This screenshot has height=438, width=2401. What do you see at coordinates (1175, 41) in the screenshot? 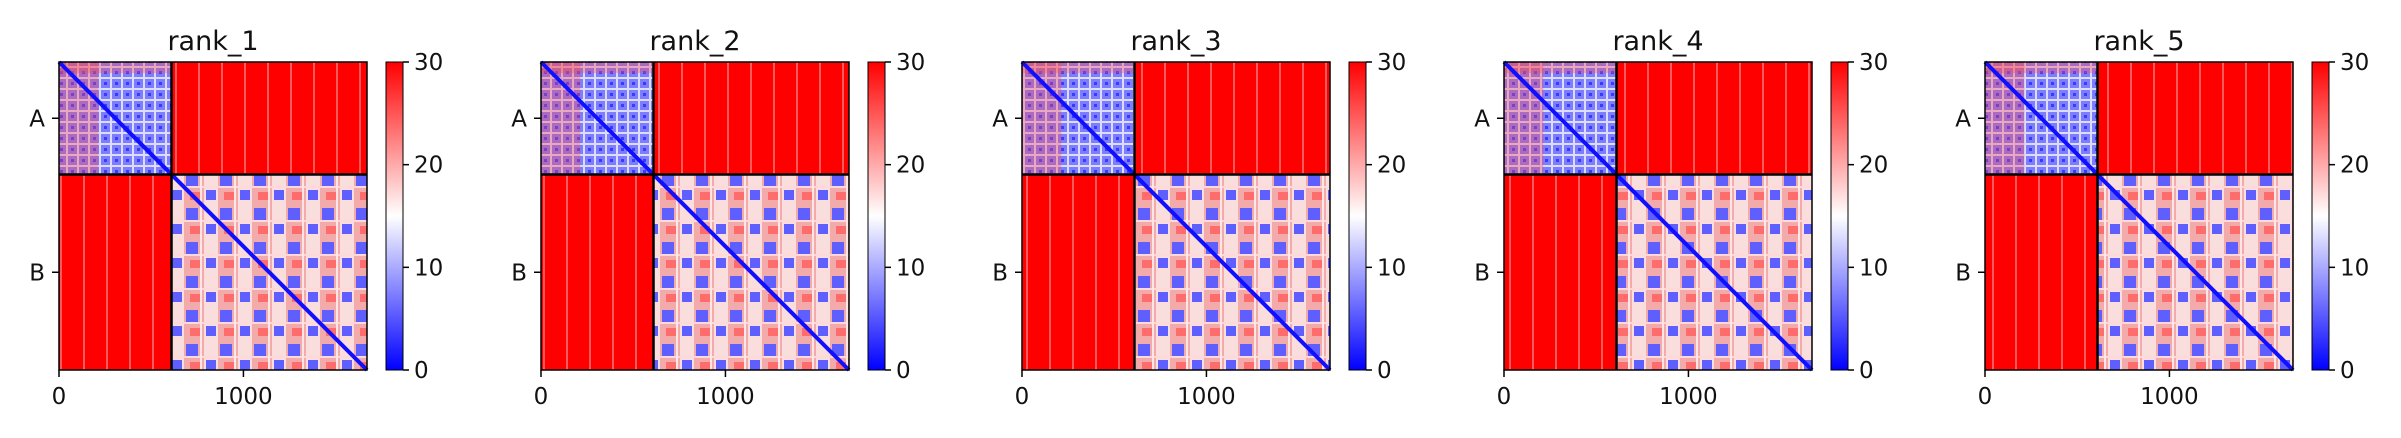
I see `panel-title: rank_3` at bounding box center [1175, 41].